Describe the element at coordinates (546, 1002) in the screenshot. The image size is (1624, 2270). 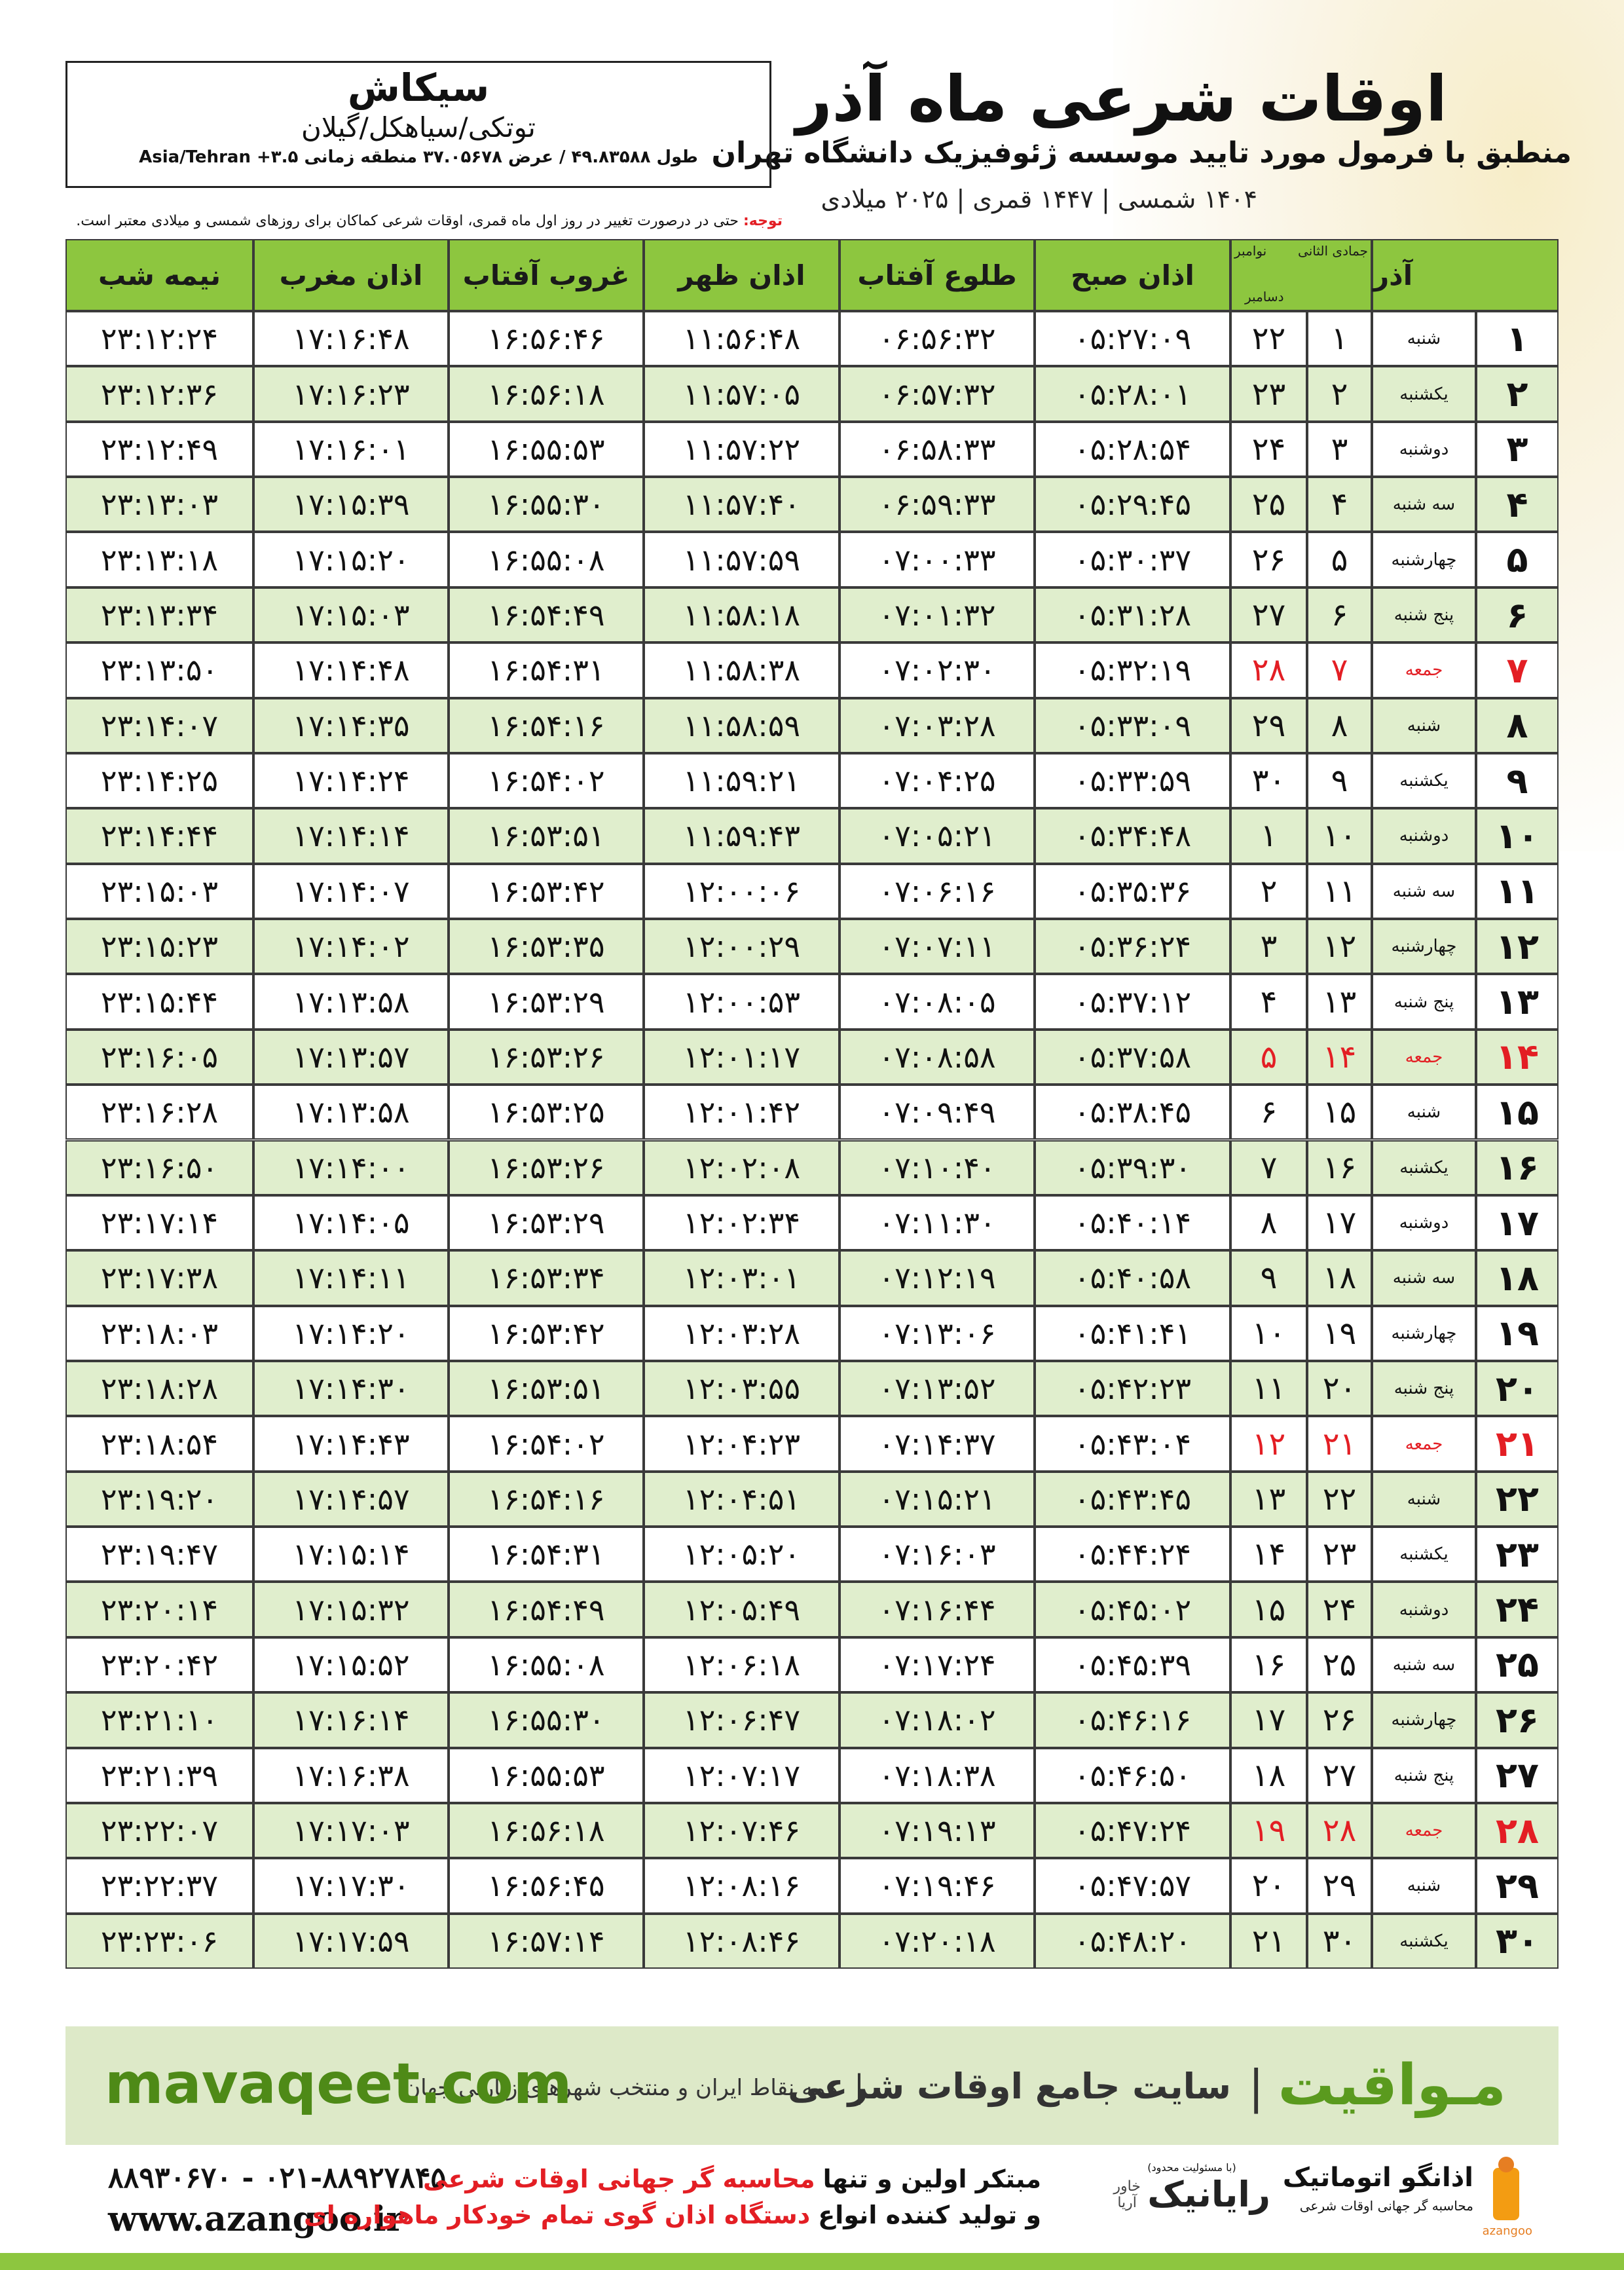
I see `sunset: ۱۶:۵۳:۲۹` at that location.